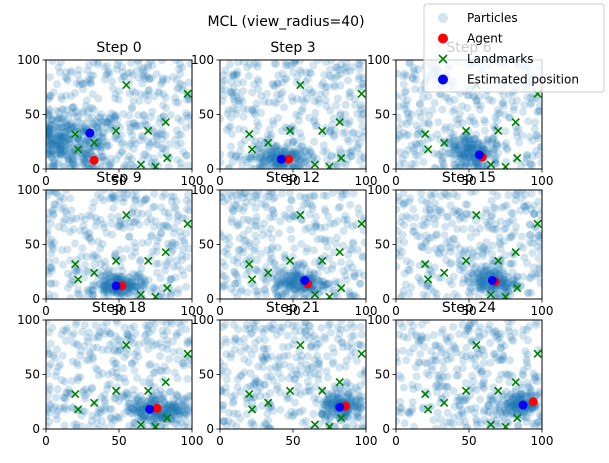  I want to click on landmark-marker, so click(361, 93).